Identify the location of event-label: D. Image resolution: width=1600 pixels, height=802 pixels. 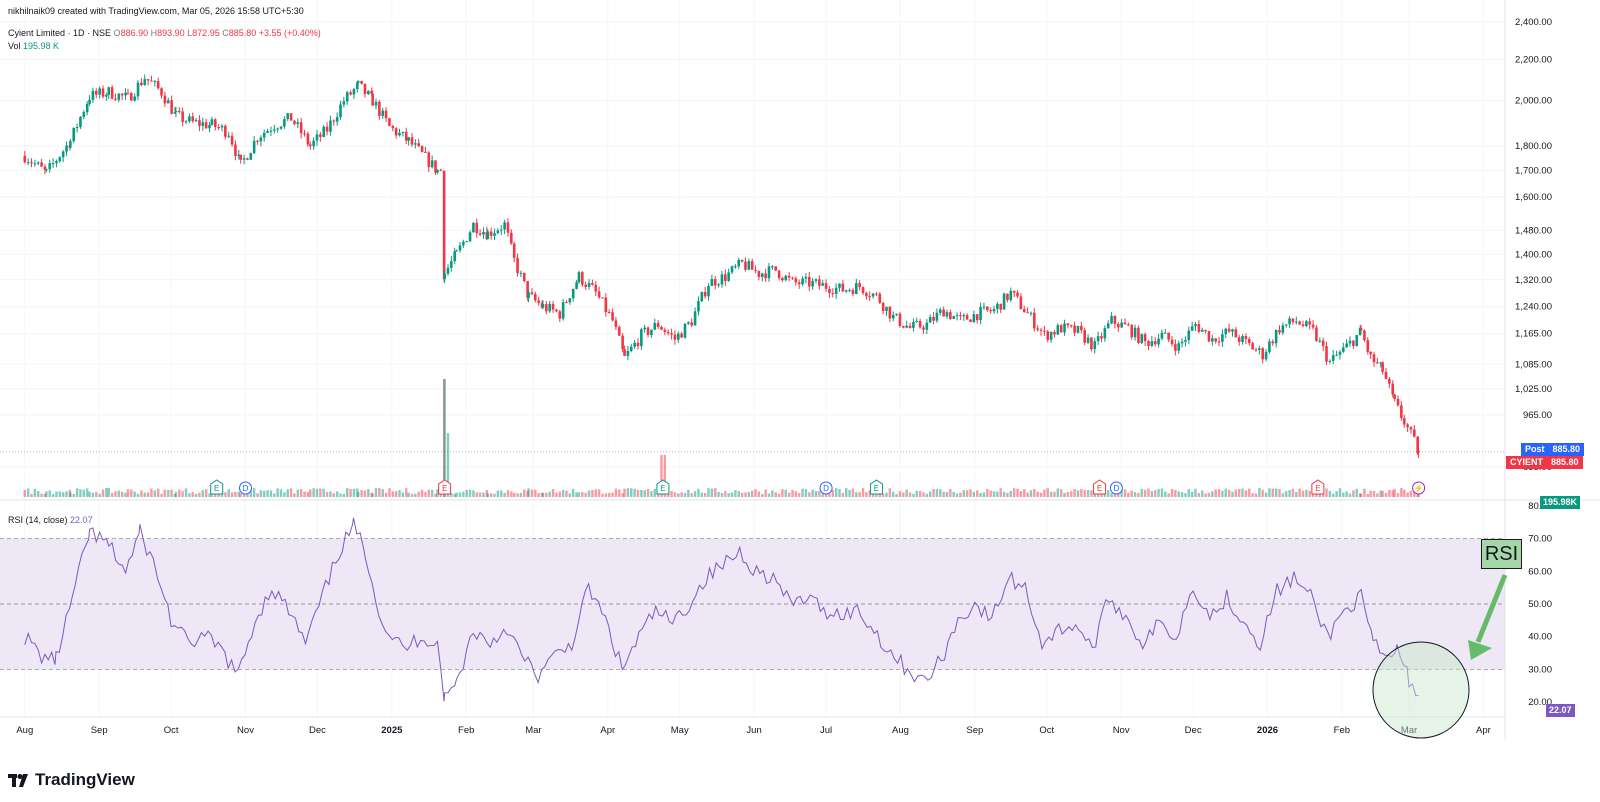
(246, 488).